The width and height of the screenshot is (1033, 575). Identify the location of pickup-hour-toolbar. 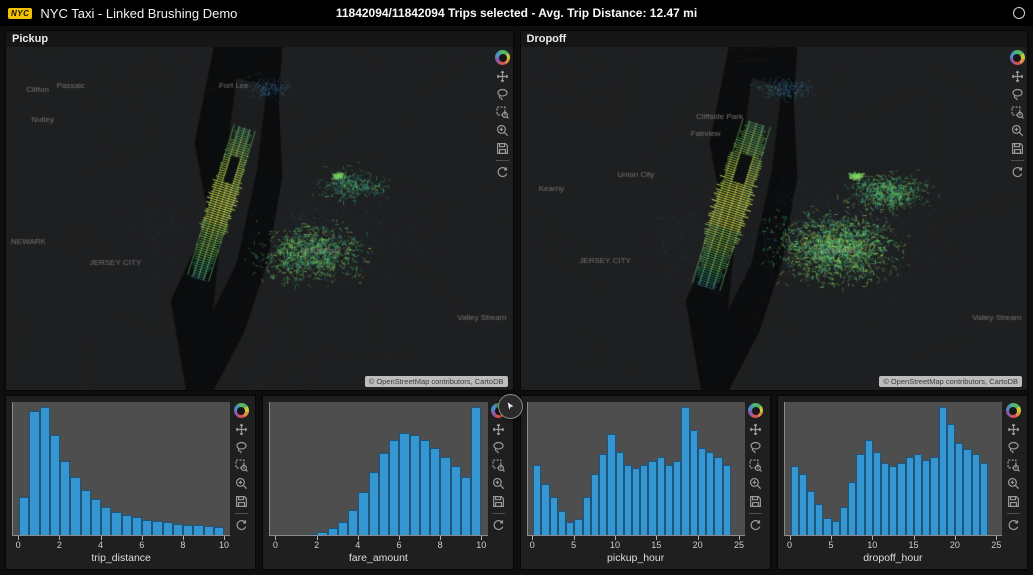
(756, 484).